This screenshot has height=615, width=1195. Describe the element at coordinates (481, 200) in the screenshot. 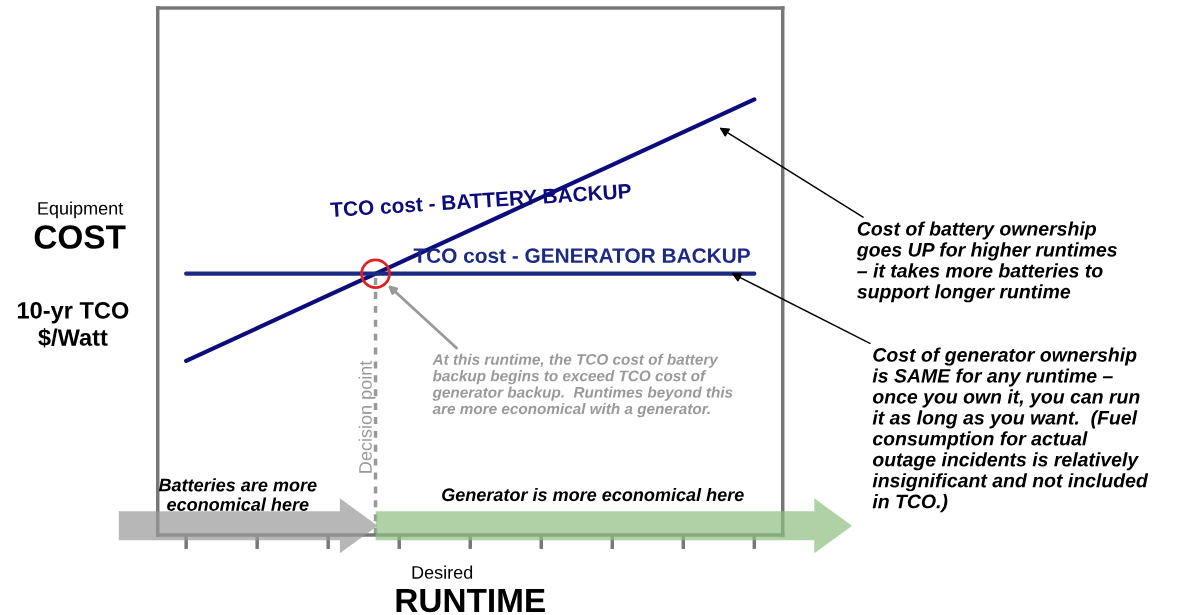

I see `series-label: TCO cost - BATTERY BACKUP` at that location.